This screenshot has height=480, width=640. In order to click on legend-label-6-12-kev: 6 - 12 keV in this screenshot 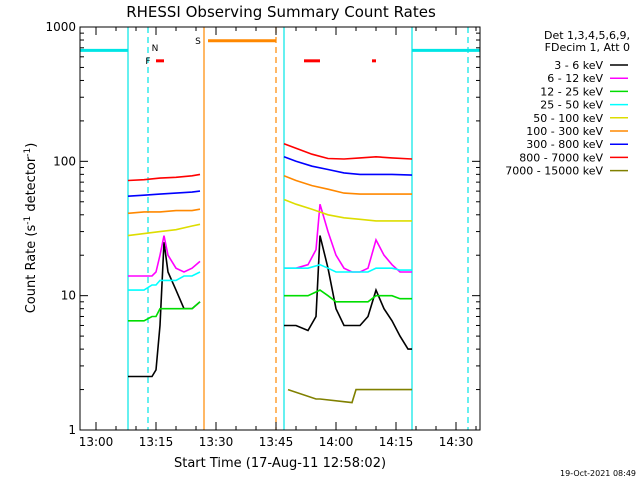, I will do `click(575, 78)`.